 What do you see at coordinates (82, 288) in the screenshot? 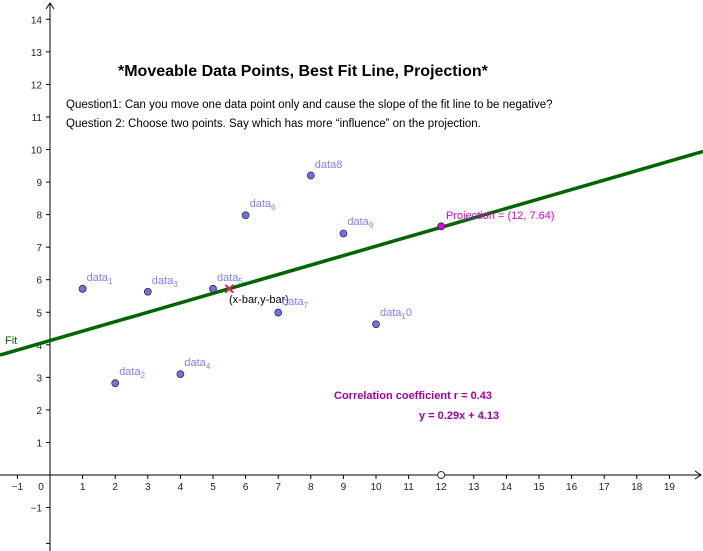
I see `data-point-data1` at bounding box center [82, 288].